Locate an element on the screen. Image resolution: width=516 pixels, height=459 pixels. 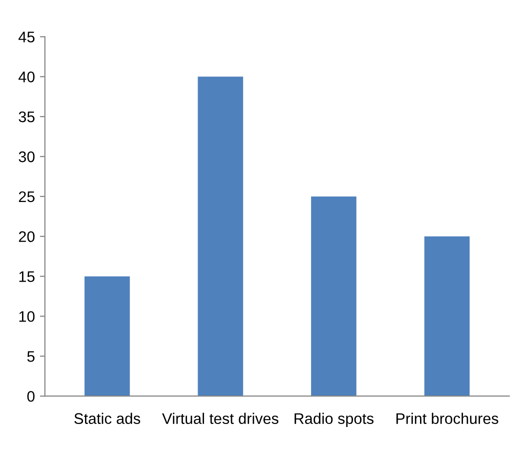
x-tick-label: Virtual test drives is located at coordinates (220, 418).